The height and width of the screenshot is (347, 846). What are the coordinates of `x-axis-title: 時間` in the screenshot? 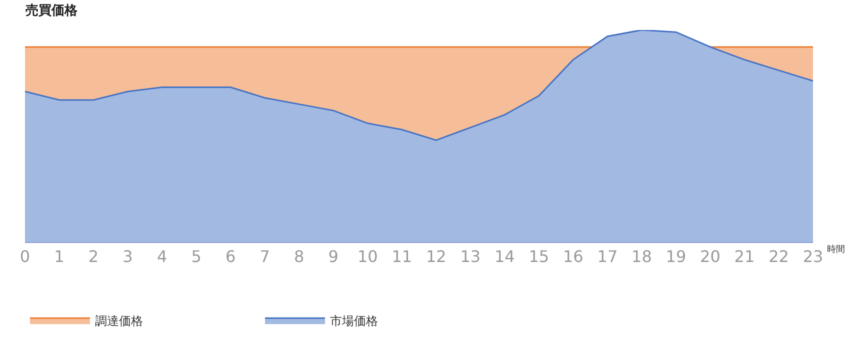 It's located at (836, 249).